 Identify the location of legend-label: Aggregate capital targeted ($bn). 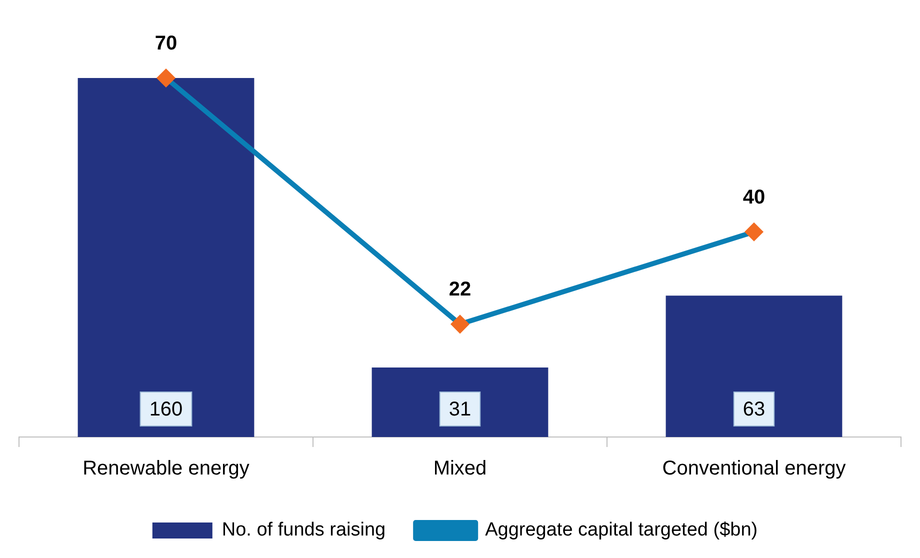
(621, 530).